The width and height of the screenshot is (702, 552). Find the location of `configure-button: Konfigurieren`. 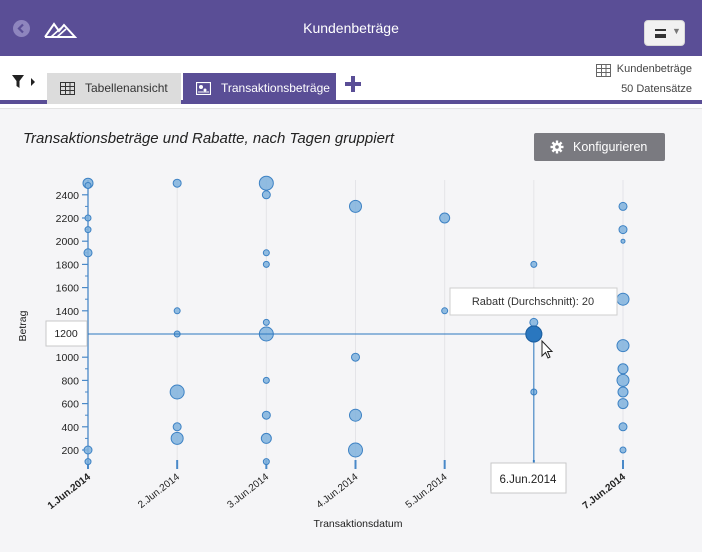

configure-button: Konfigurieren is located at coordinates (599, 147).